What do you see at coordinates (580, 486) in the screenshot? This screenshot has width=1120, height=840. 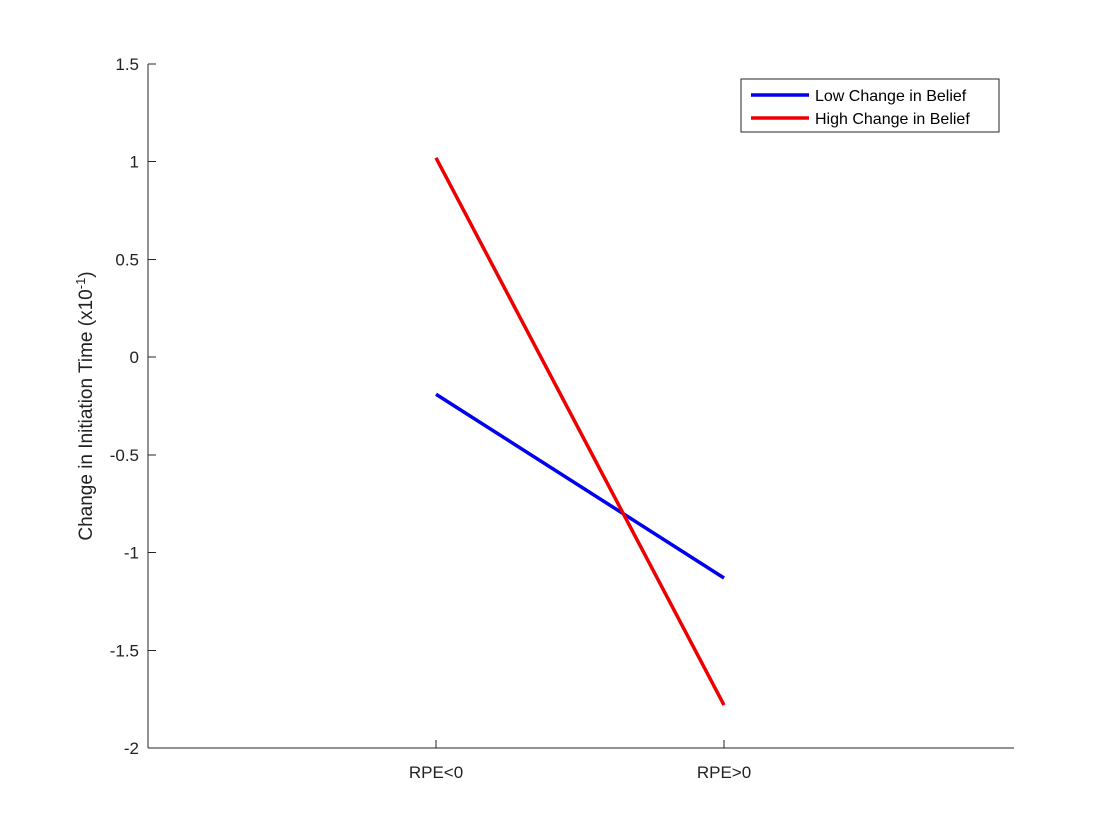 I see `series-line-low-change-in-belief` at bounding box center [580, 486].